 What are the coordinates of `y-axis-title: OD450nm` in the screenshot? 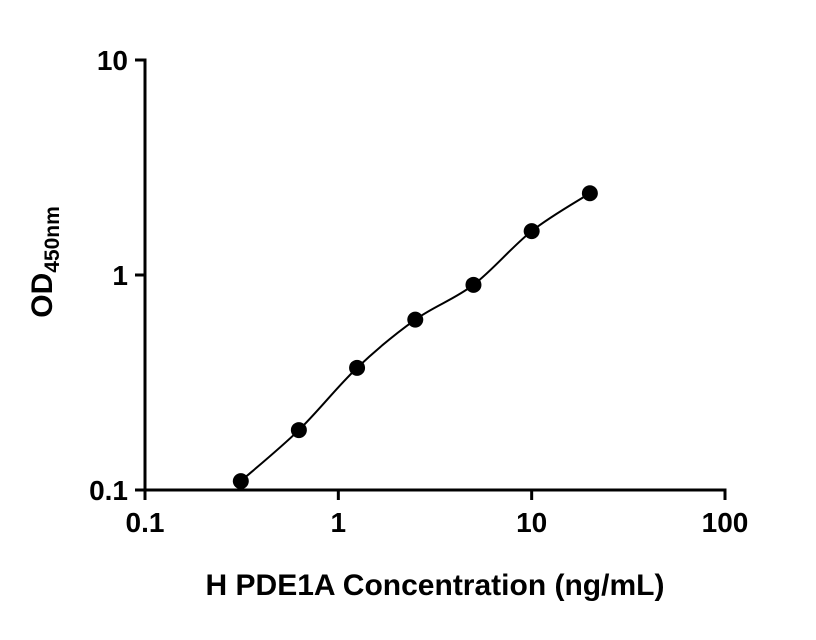 It's located at (45, 262).